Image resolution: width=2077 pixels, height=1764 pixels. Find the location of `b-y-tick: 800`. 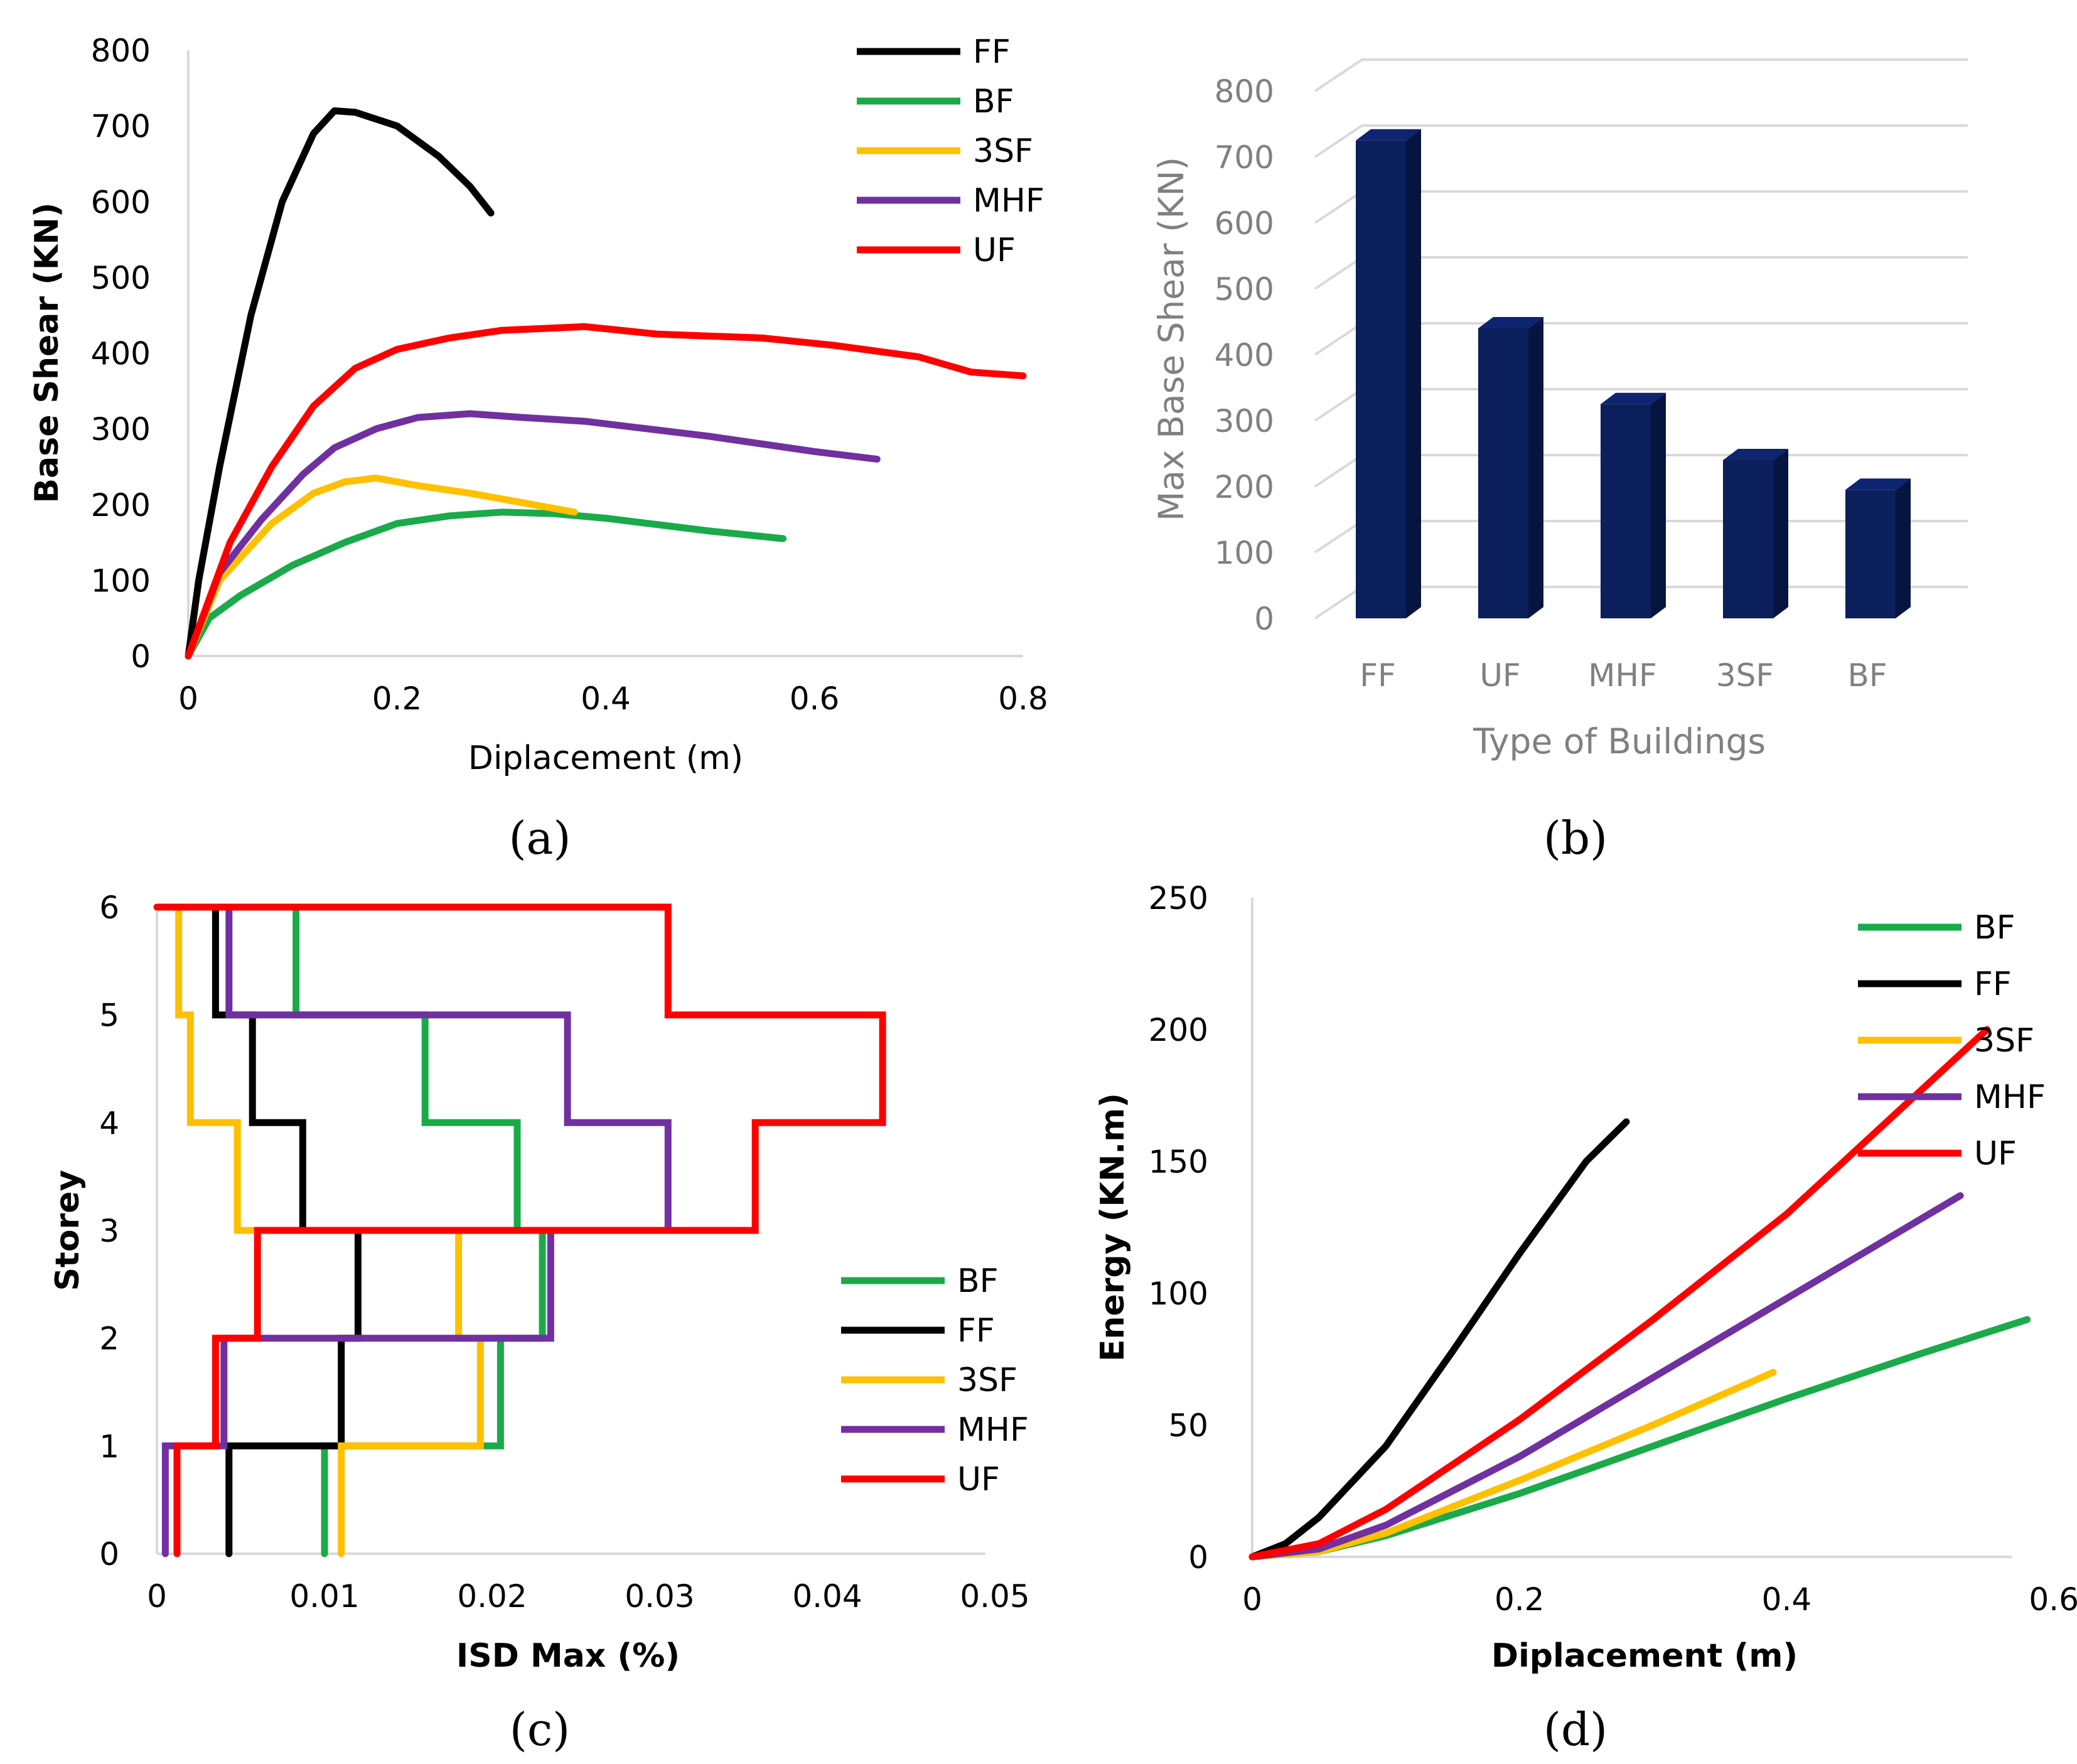

b-y-tick: 800 is located at coordinates (1244, 91).